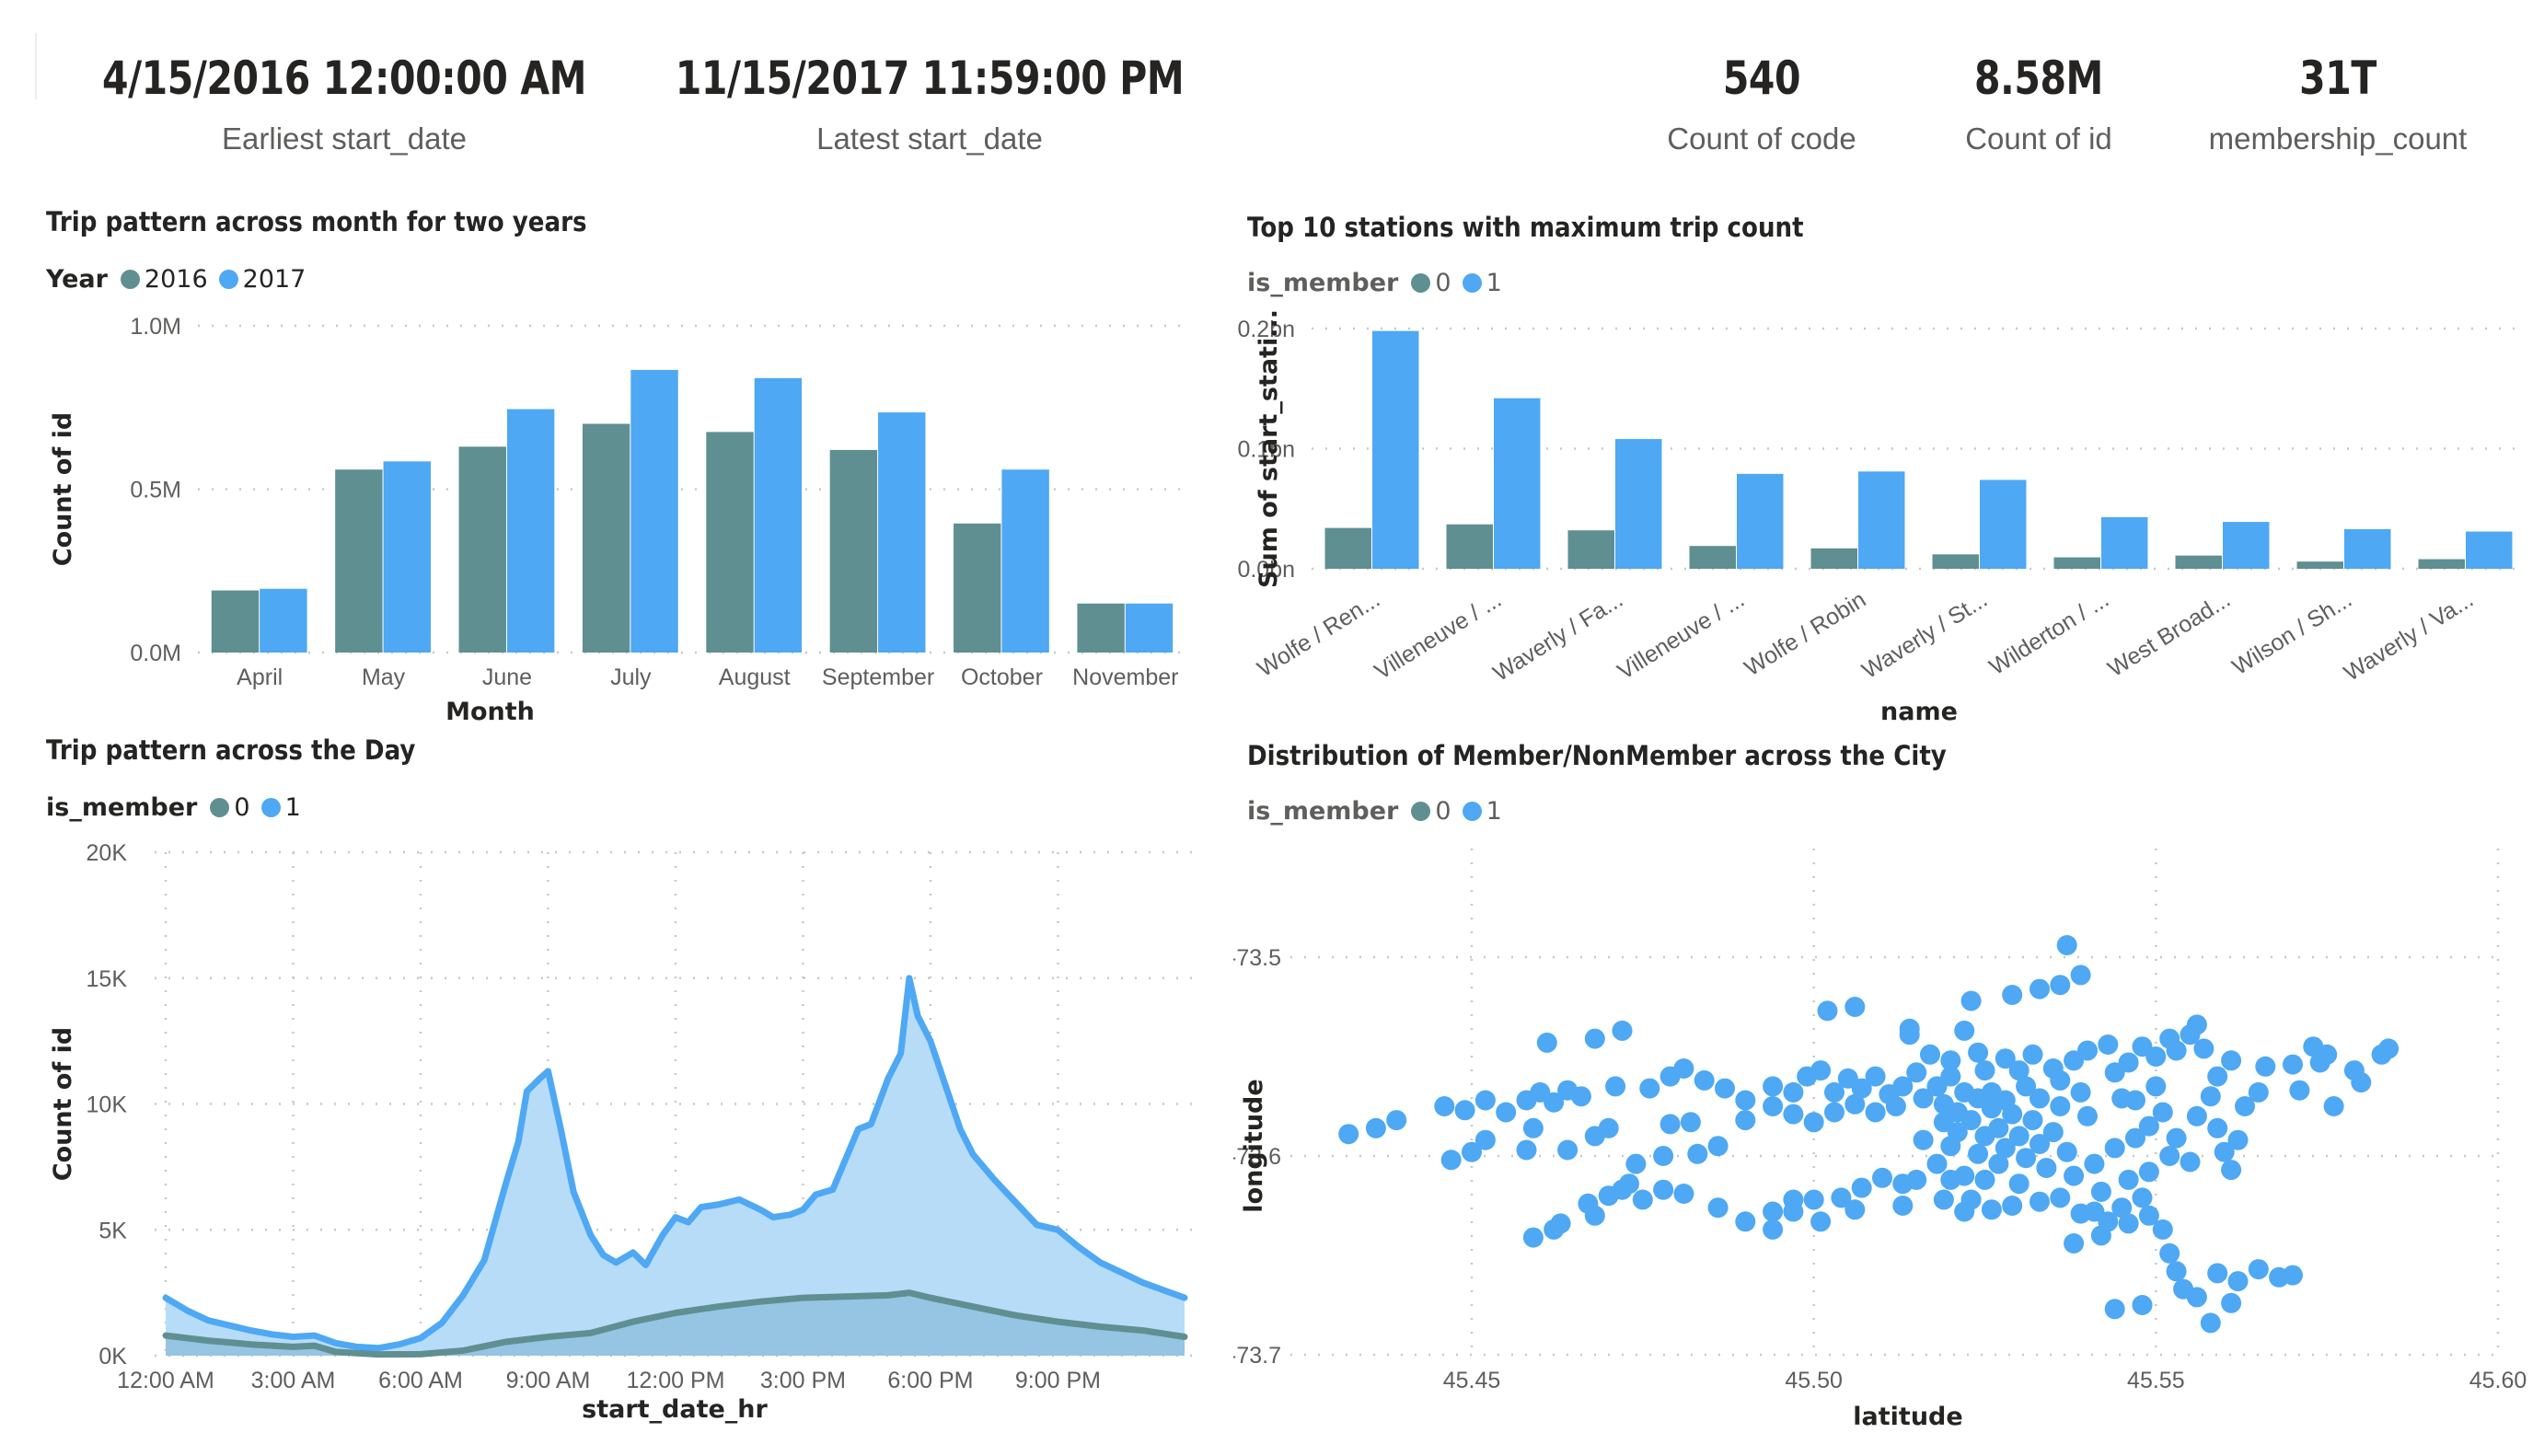 This screenshot has width=2544, height=1456. What do you see at coordinates (1908, 1417) in the screenshot?
I see `x-axis-title: latitude` at bounding box center [1908, 1417].